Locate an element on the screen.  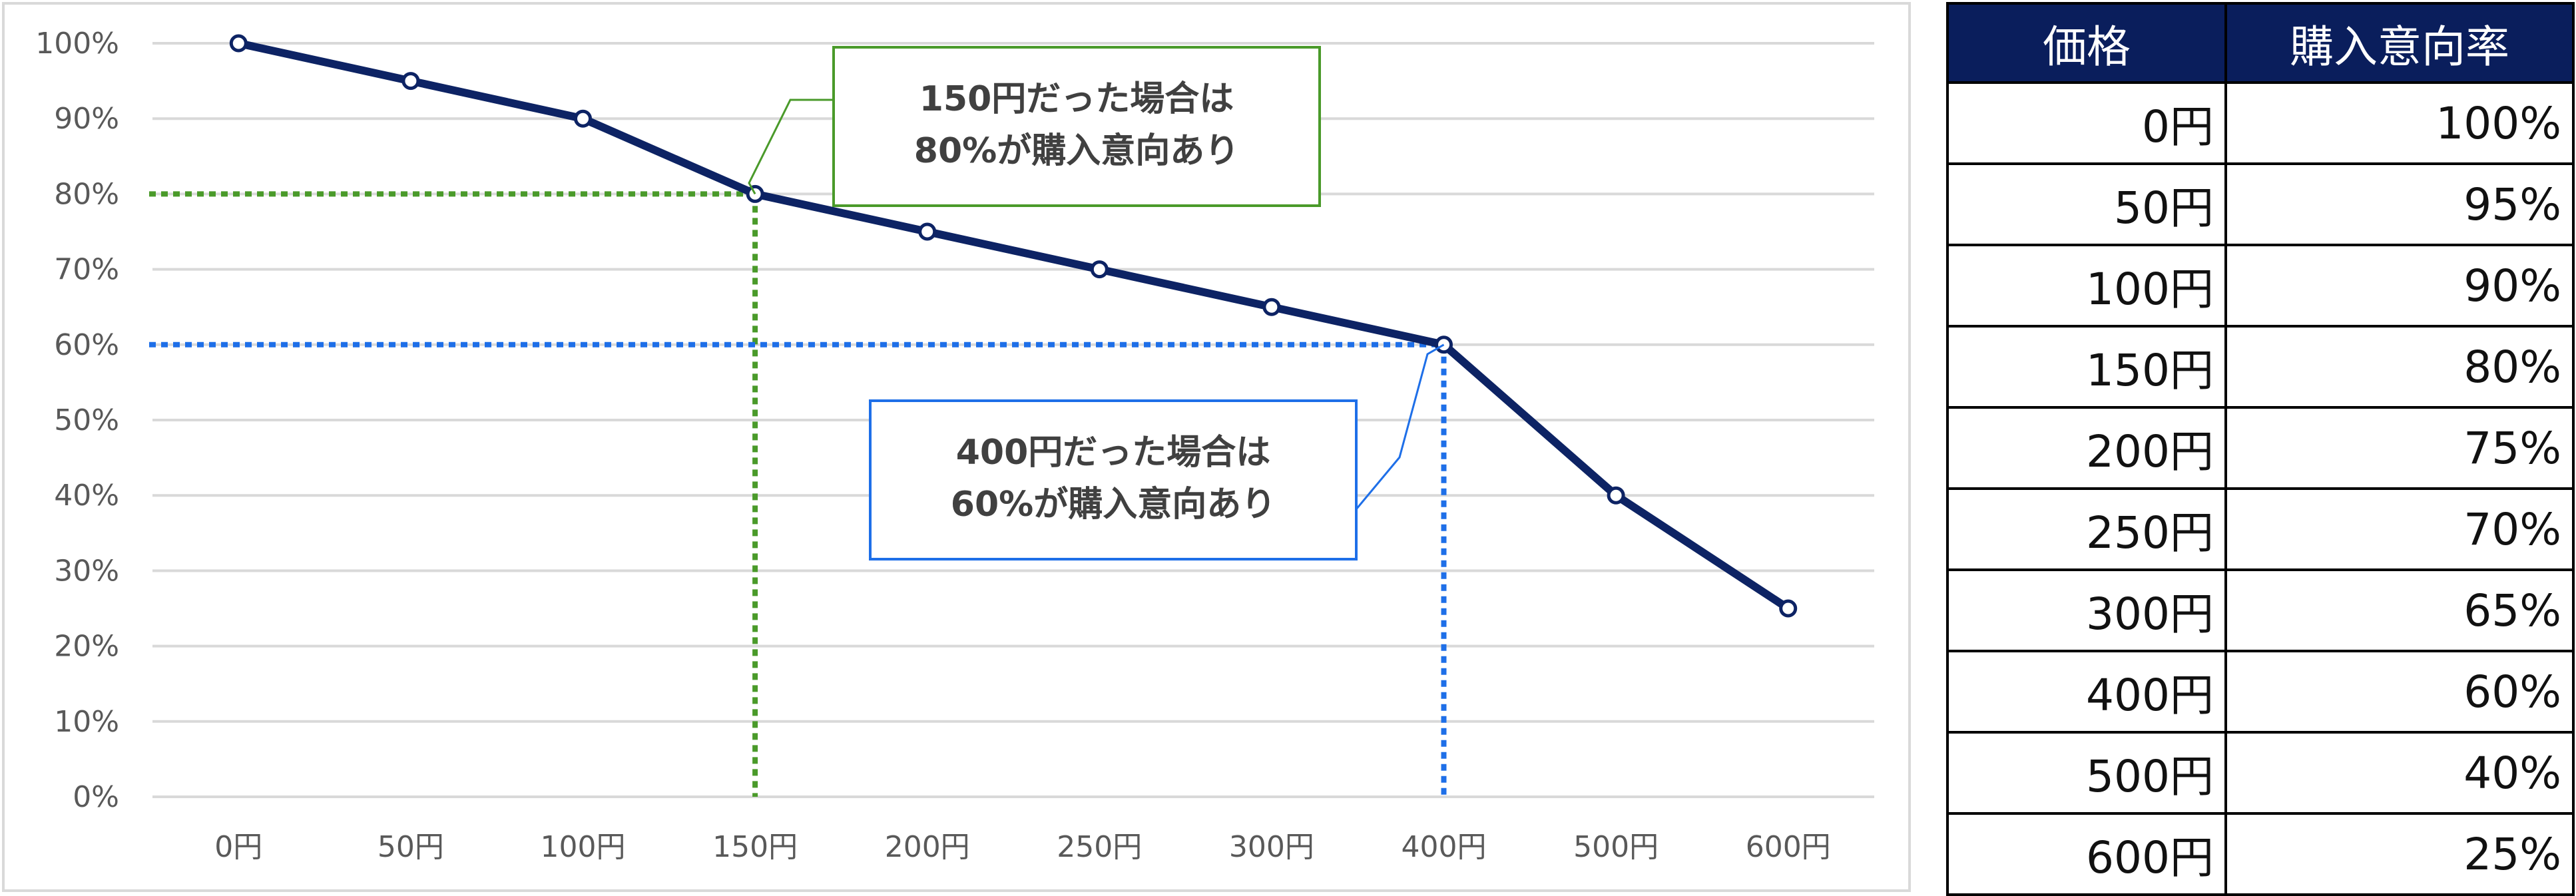
y-tick-label: 60% is located at coordinates (87, 345).